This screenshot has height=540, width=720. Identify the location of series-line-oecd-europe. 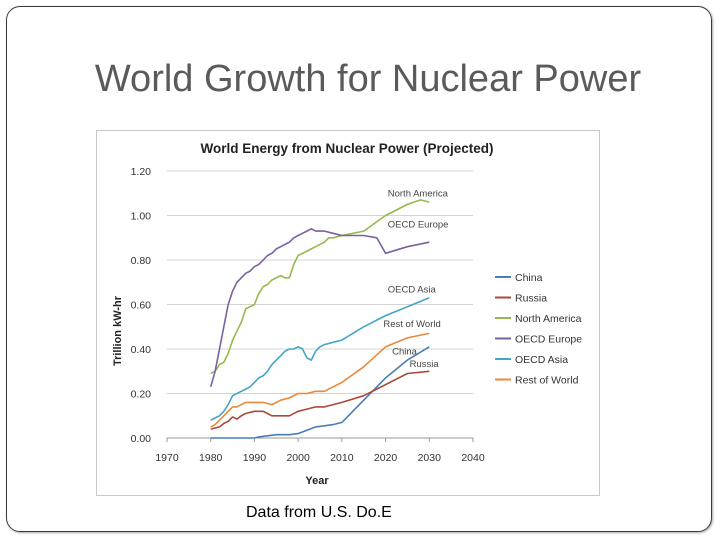
(319, 308).